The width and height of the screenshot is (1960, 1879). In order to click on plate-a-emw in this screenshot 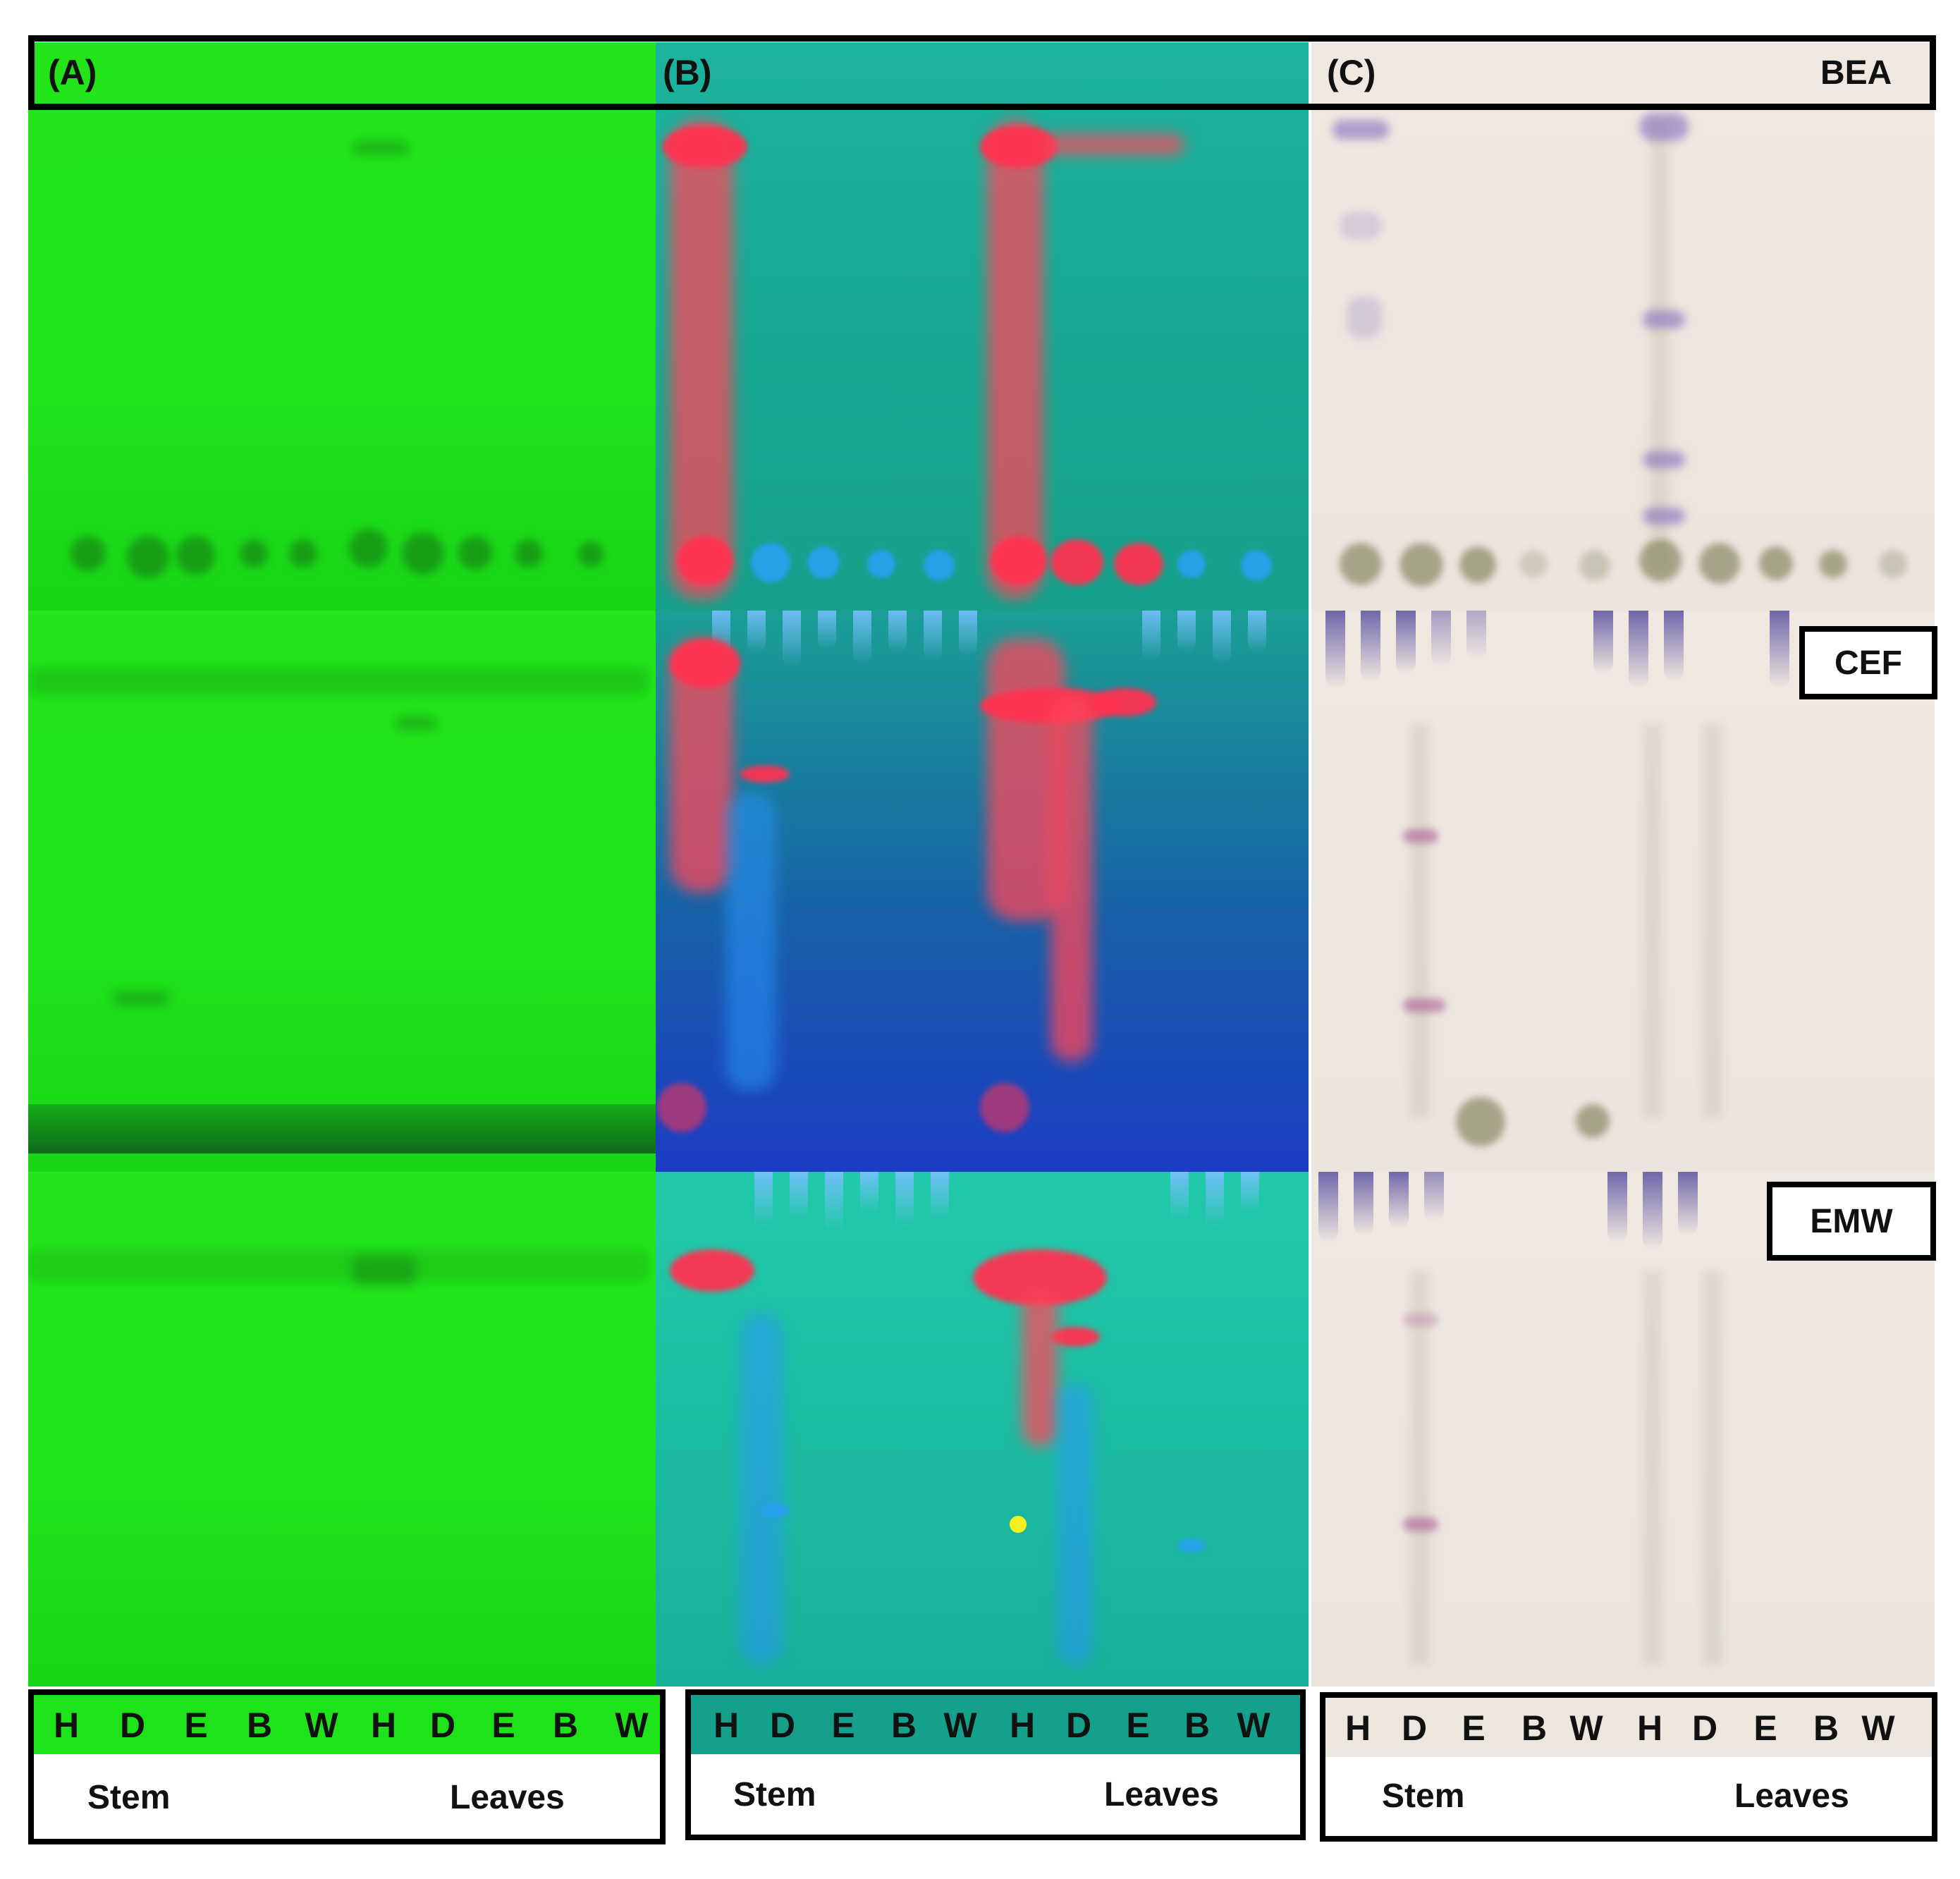, I will do `click(346, 1429)`.